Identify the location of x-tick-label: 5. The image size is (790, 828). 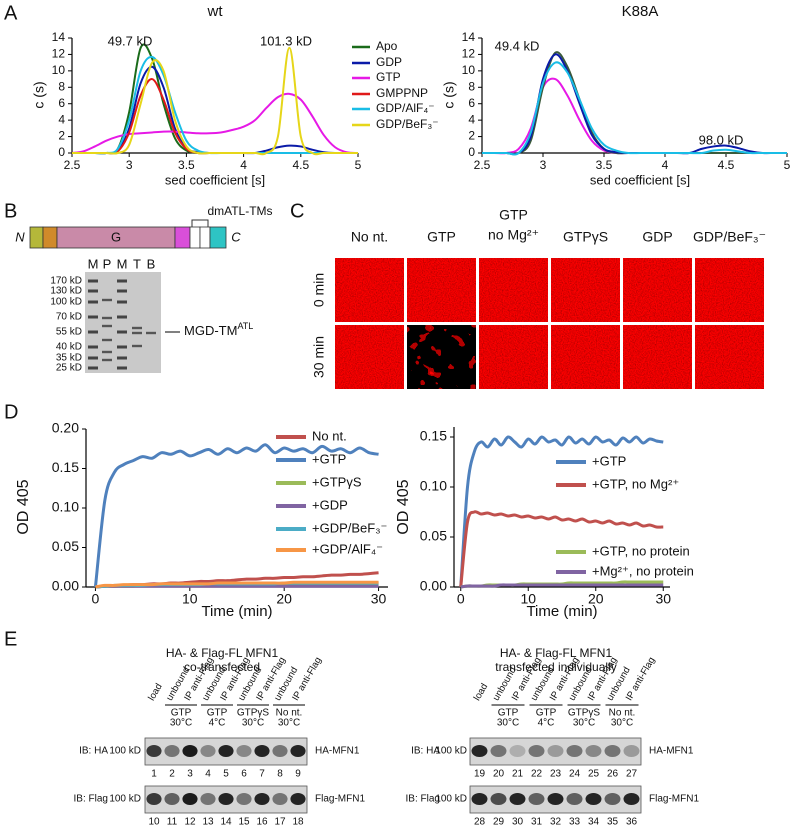
(787, 165).